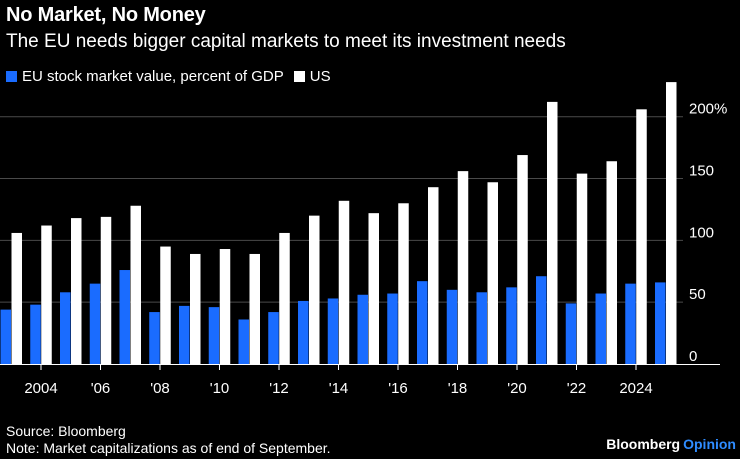 This screenshot has height=459, width=740. Describe the element at coordinates (11, 76) in the screenshot. I see `legend-swatch-eu` at that location.